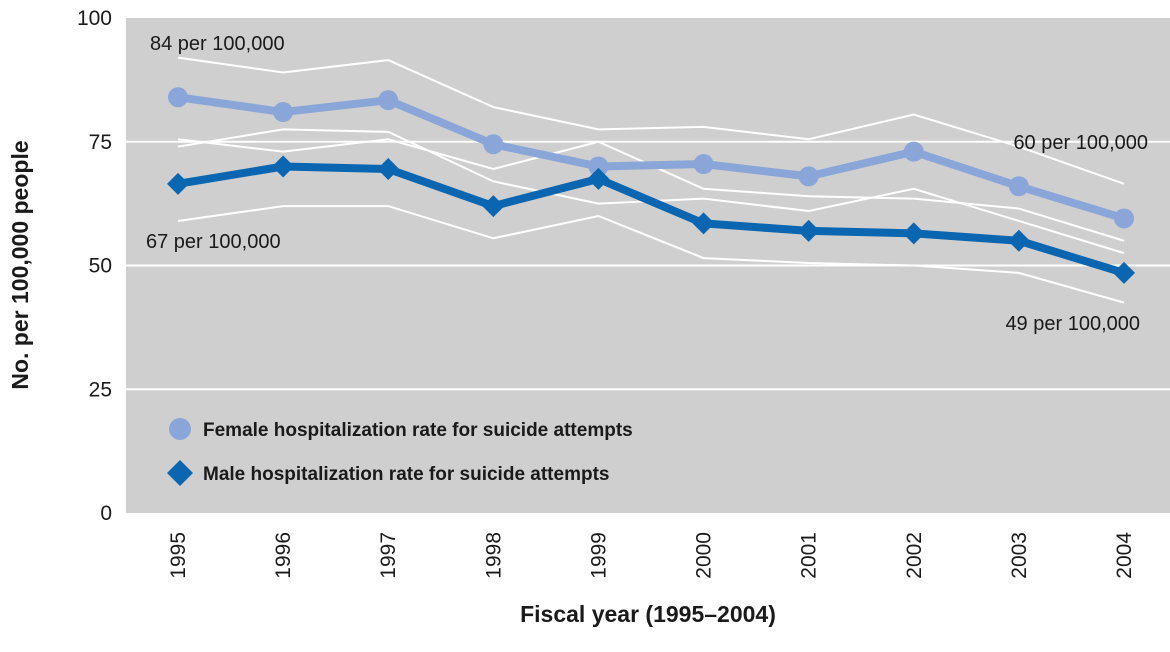  Describe the element at coordinates (704, 555) in the screenshot. I see `x-tick-label: 2000` at that location.